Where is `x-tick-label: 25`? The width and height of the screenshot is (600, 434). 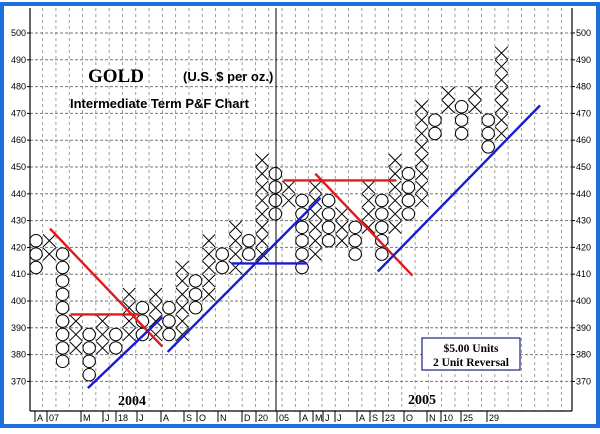 x-tick-label: 25 is located at coordinates (468, 418).